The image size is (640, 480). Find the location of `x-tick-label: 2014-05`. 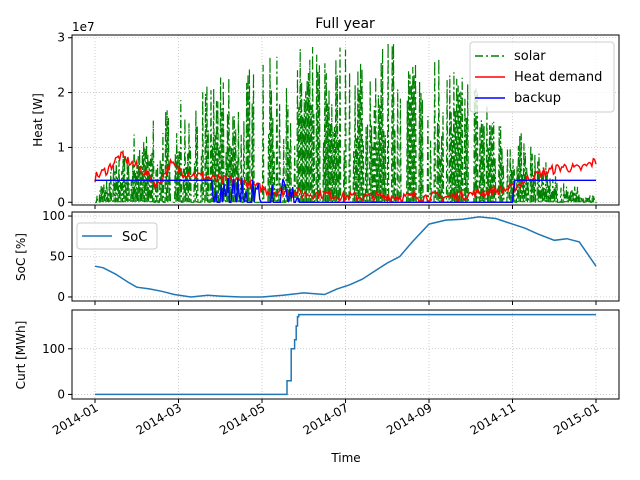

x-tick-label: 2014-05 is located at coordinates (242, 418).